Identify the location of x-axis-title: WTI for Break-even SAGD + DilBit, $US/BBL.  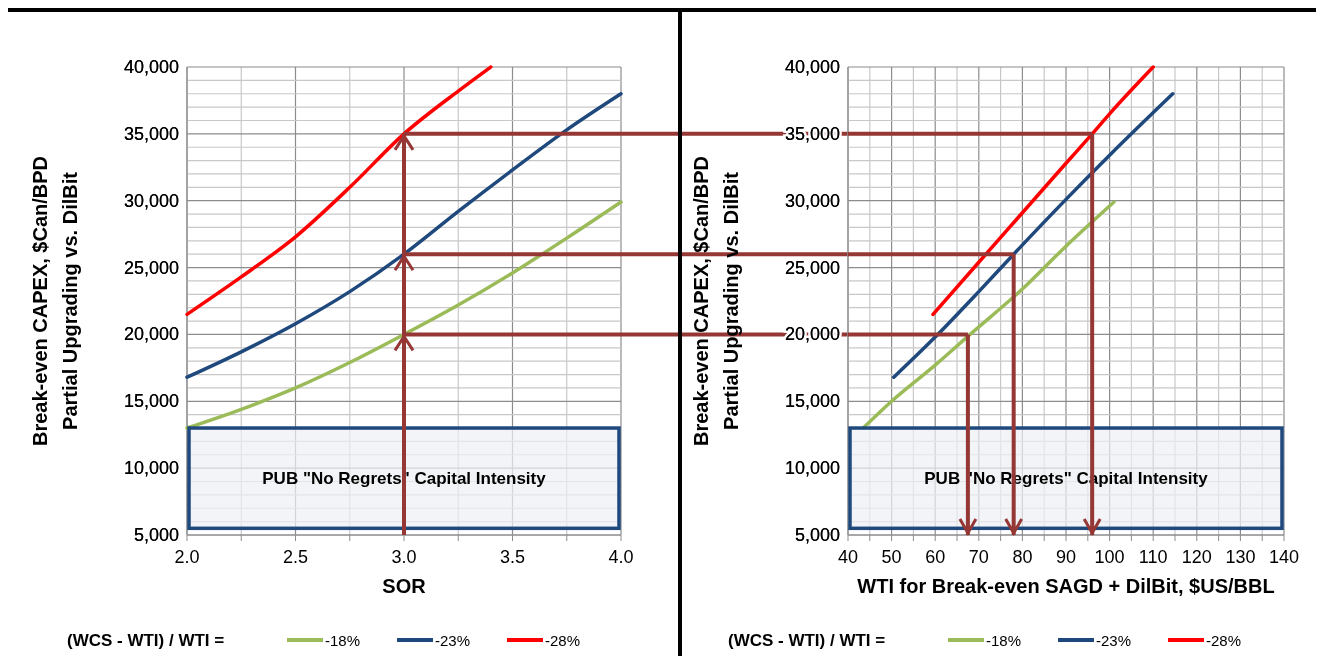
(1066, 586).